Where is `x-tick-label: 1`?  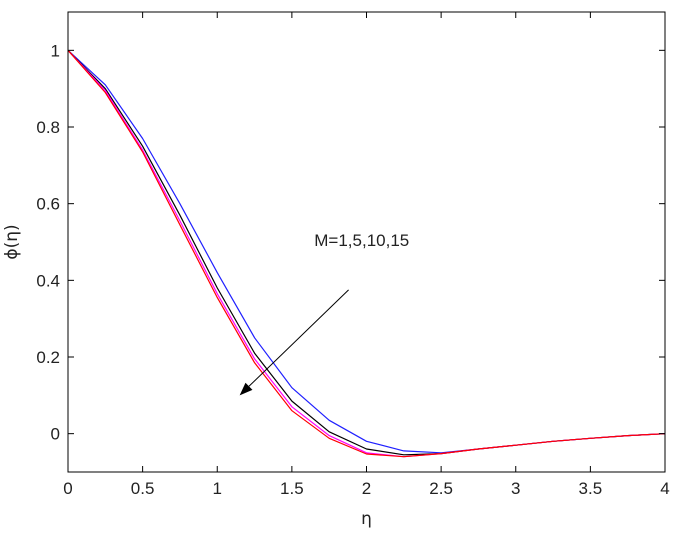
x-tick-label: 1 is located at coordinates (217, 488).